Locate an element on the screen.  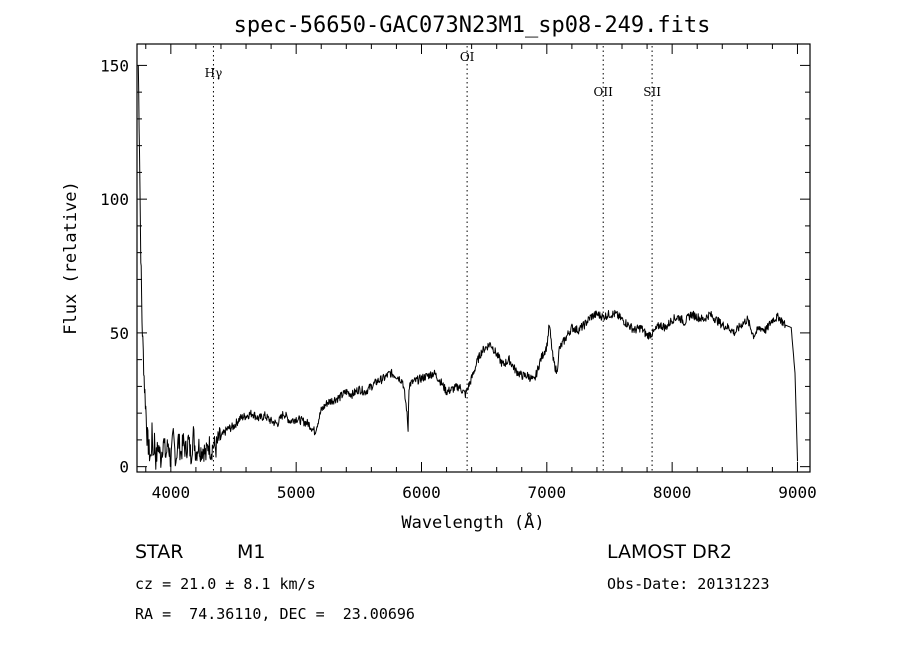
object-class: STAR is located at coordinates (159, 552).